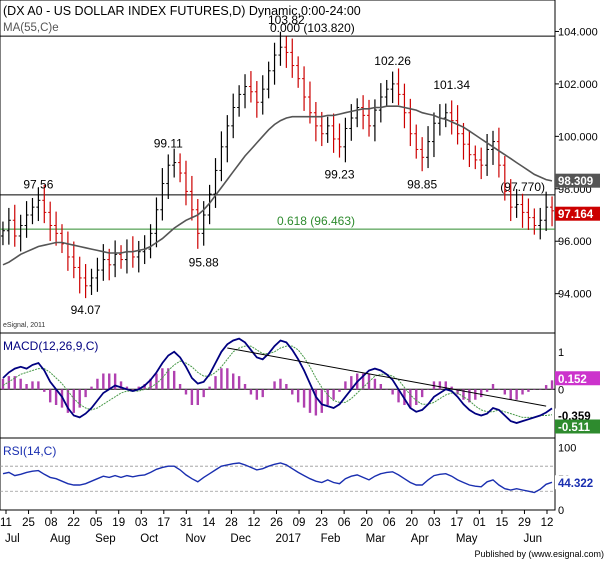 The height and width of the screenshot is (566, 608). I want to click on x-day-label-13: 09, so click(299, 523).